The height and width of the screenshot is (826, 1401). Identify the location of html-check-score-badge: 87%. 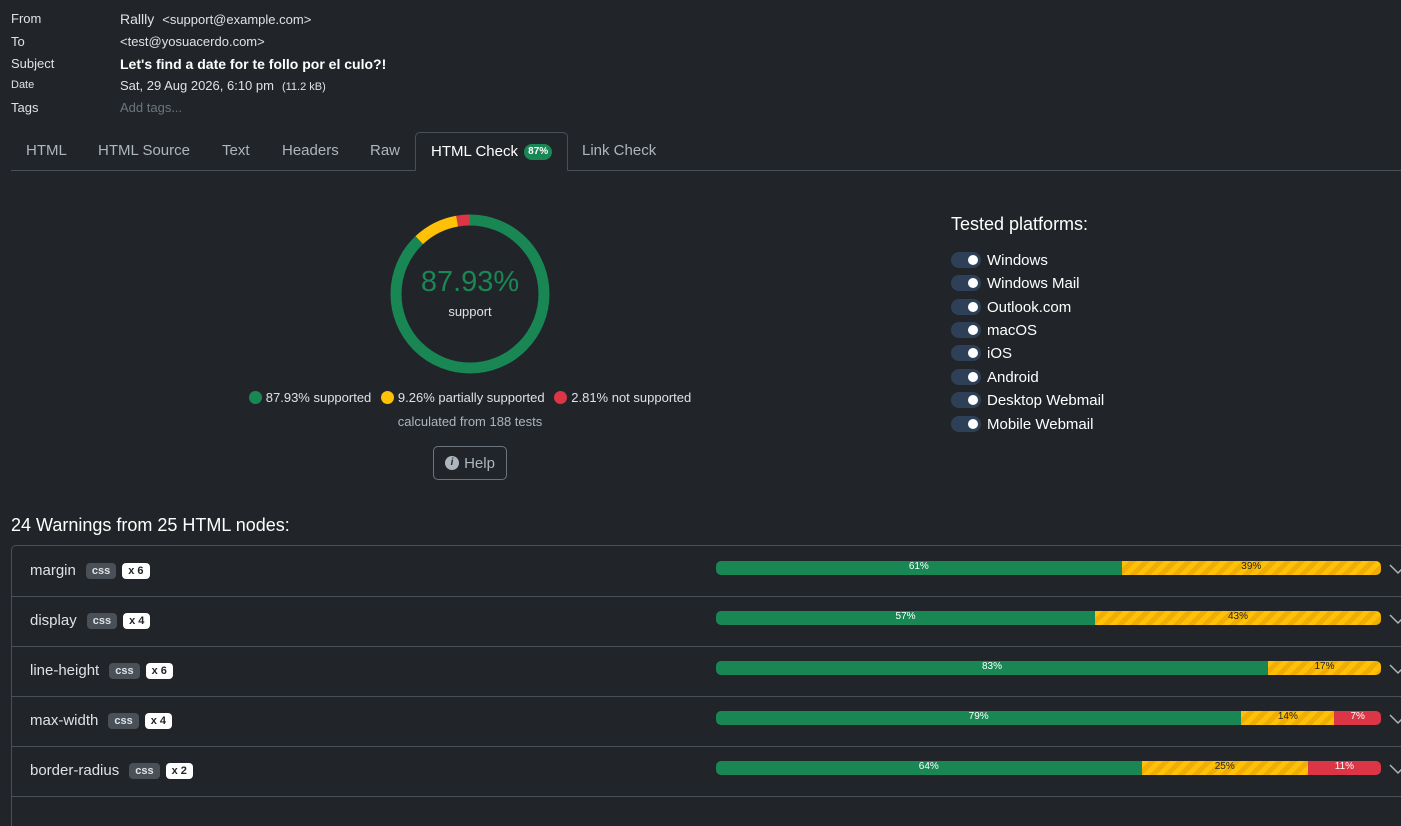
(538, 152).